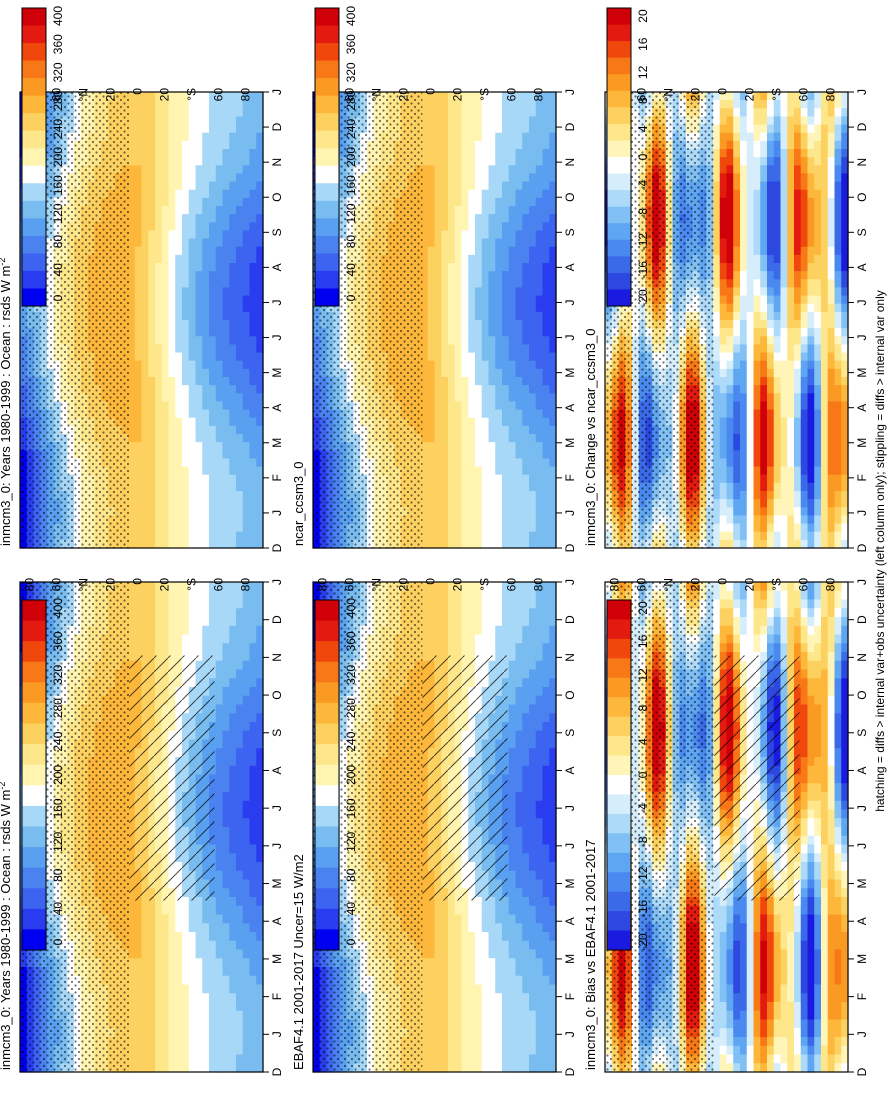 This screenshot has width=894, height=1102. Describe the element at coordinates (570, 884) in the screenshot. I see `month-tick-label: M` at that location.